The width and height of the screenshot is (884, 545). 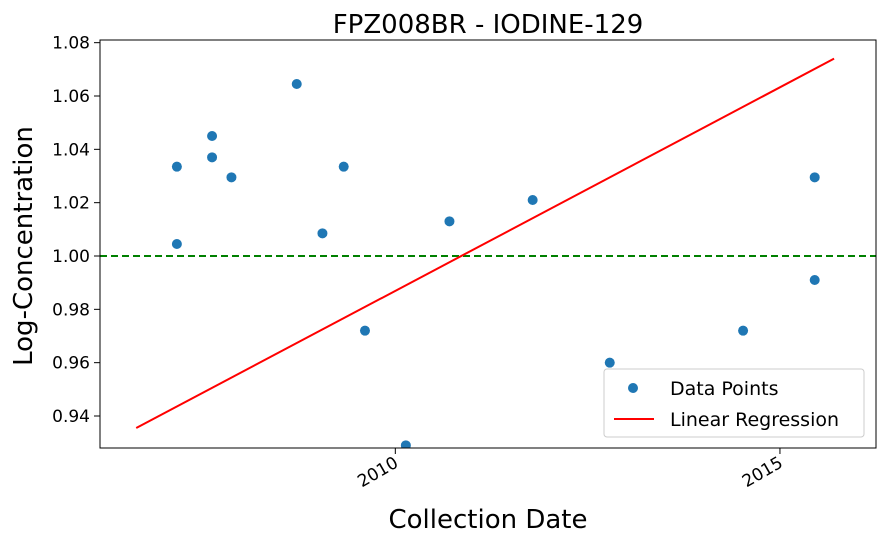 What do you see at coordinates (487, 520) in the screenshot?
I see `x-axis-title: Collection Date` at bounding box center [487, 520].